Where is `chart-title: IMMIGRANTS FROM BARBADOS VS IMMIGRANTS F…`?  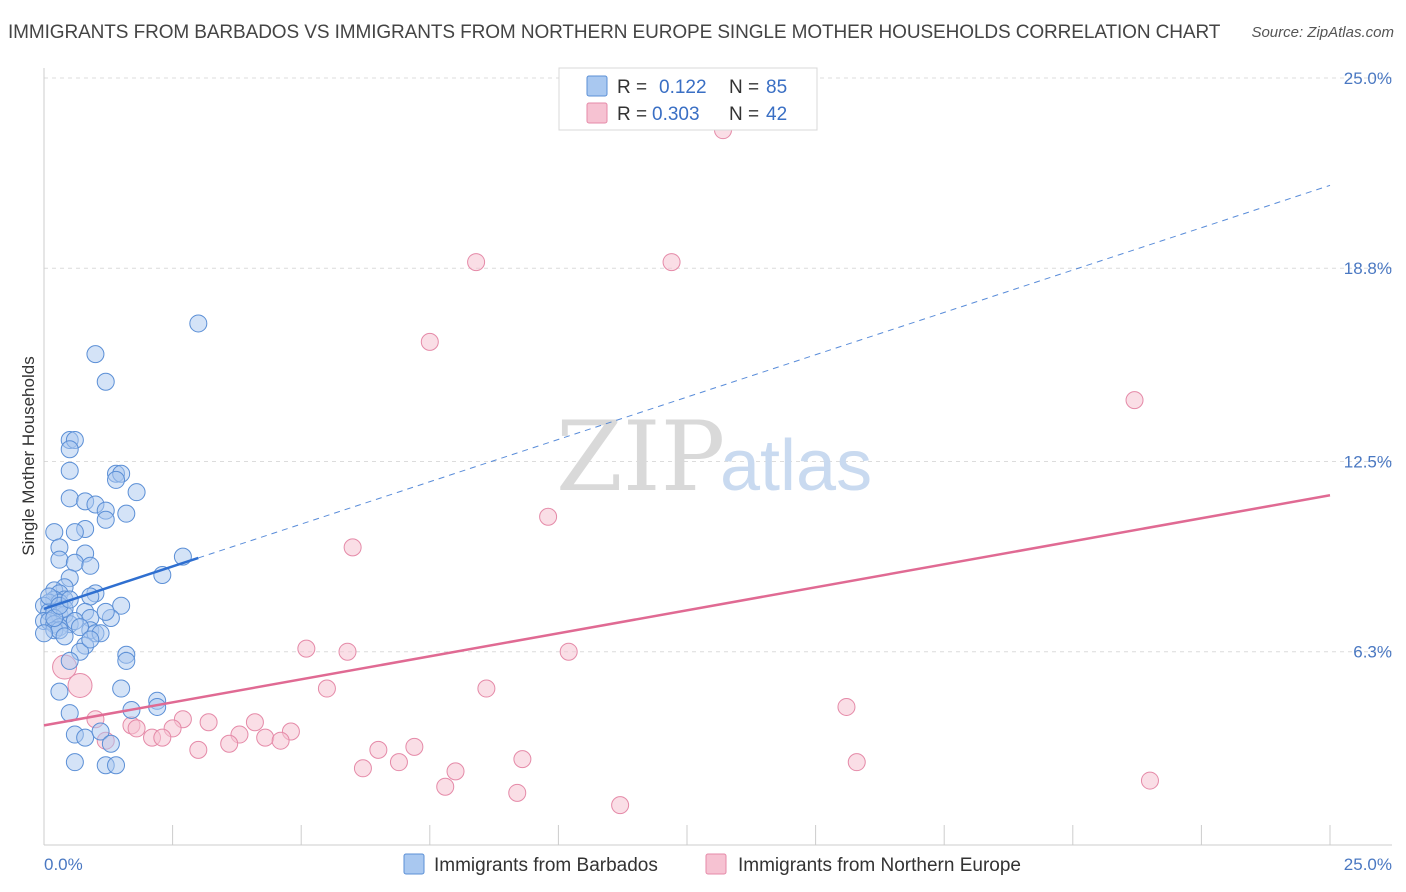
chart-title: IMMIGRANTS FROM BARBADOS VS IMMIGRANTS F… is located at coordinates (614, 32).